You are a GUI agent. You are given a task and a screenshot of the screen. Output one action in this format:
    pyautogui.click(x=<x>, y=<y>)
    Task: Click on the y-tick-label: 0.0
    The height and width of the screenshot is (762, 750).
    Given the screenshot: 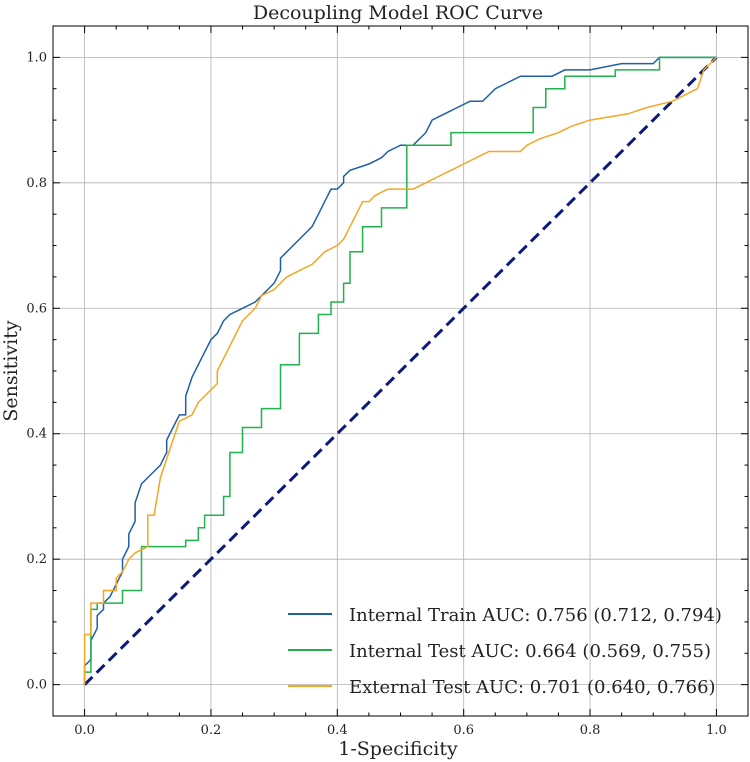 What is the action you would take?
    pyautogui.click(x=36, y=685)
    